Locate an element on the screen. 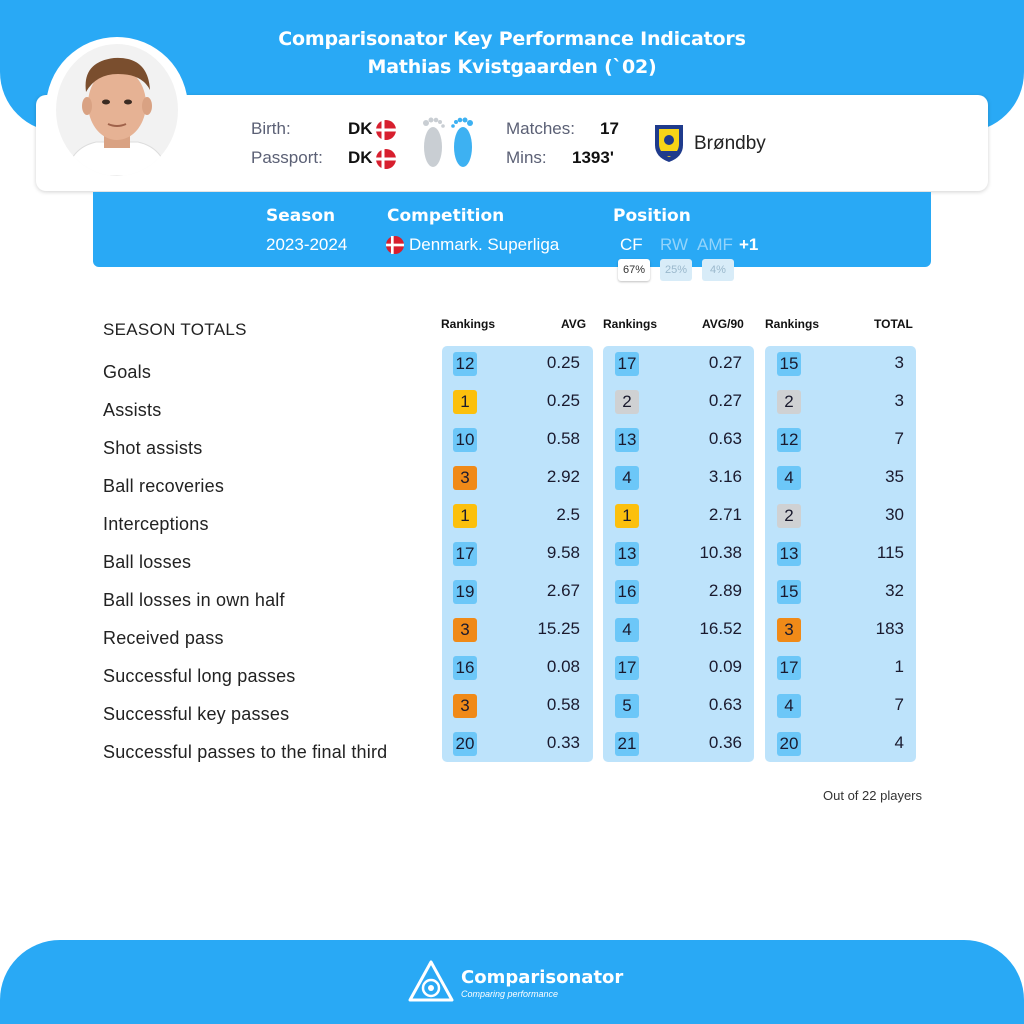 This screenshot has height=1024, width=1024. avg-value: 2.92 is located at coordinates (563, 476).